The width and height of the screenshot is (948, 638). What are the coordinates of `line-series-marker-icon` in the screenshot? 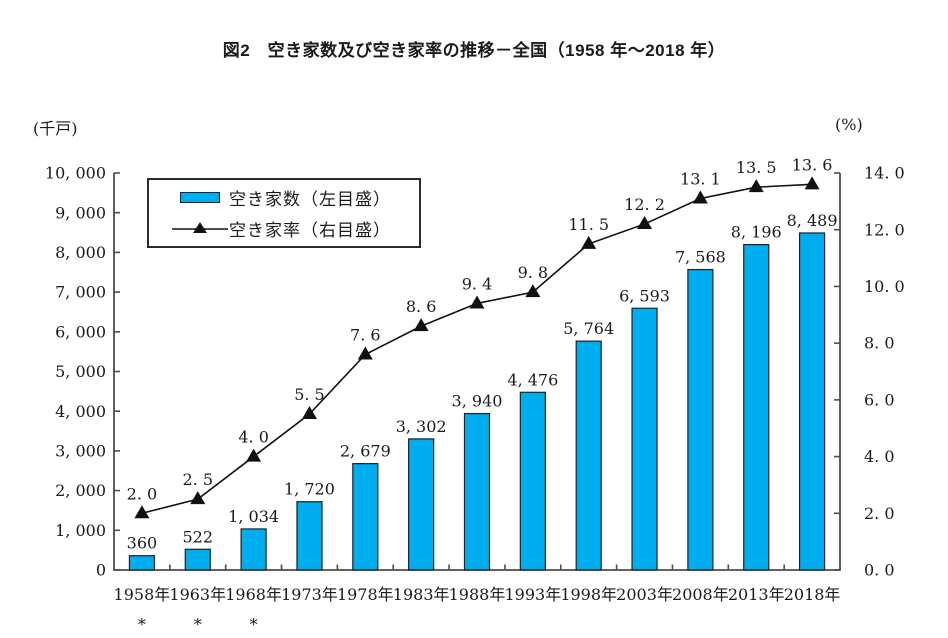 It's located at (200, 228).